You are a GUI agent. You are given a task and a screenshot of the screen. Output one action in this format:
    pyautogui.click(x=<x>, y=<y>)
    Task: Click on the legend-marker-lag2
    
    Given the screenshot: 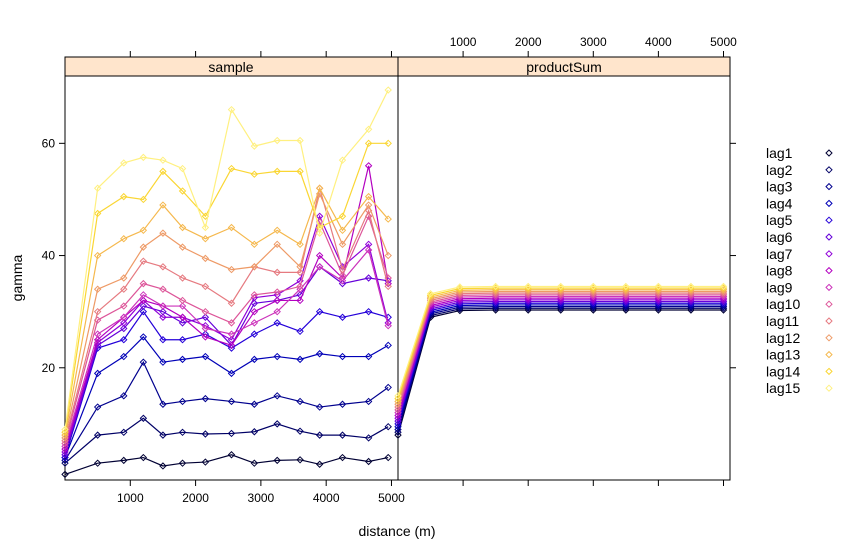 What is the action you would take?
    pyautogui.click(x=829, y=170)
    